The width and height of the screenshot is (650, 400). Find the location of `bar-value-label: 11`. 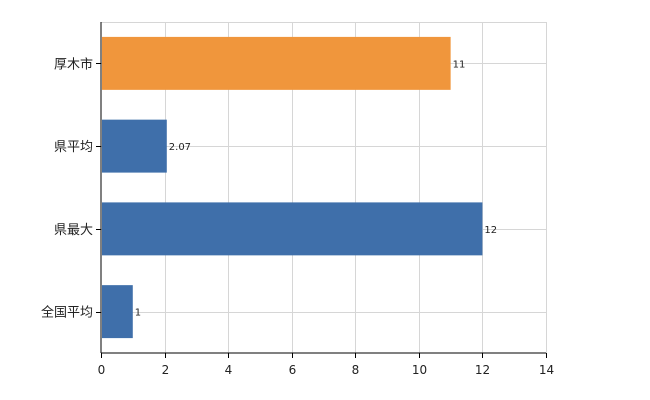

bar-value-label: 11 is located at coordinates (459, 64).